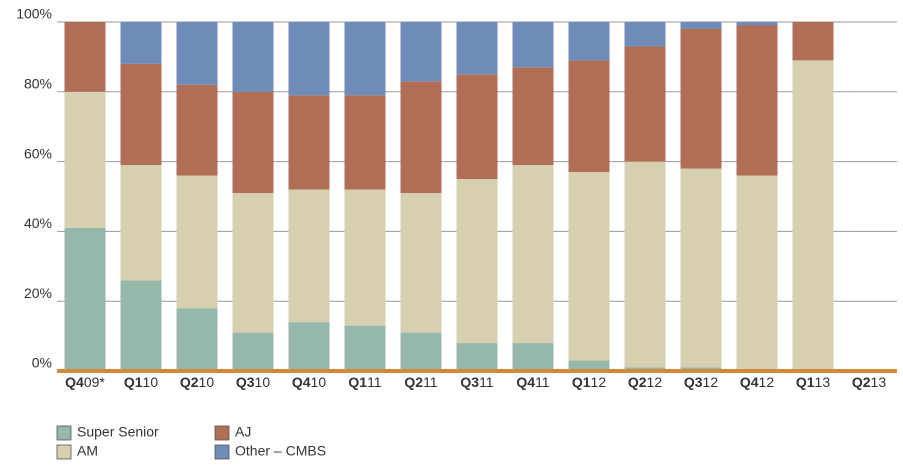 Image resolution: width=903 pixels, height=471 pixels. What do you see at coordinates (34, 14) in the screenshot?
I see `y-tick-label: 100%` at bounding box center [34, 14].